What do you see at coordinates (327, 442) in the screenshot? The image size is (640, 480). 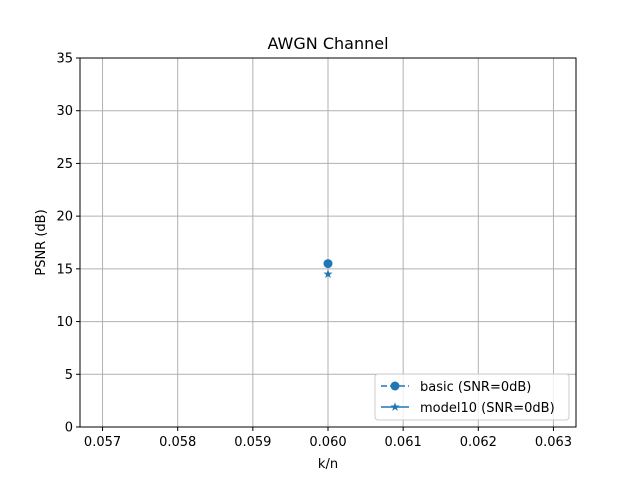 I see `x-tick-label: 0.060` at bounding box center [327, 442].